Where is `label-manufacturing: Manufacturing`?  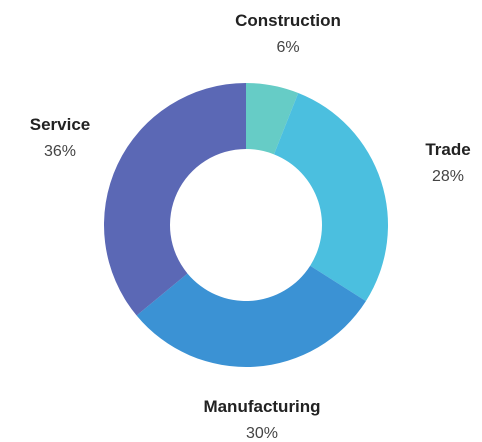 label-manufacturing: Manufacturing is located at coordinates (261, 406).